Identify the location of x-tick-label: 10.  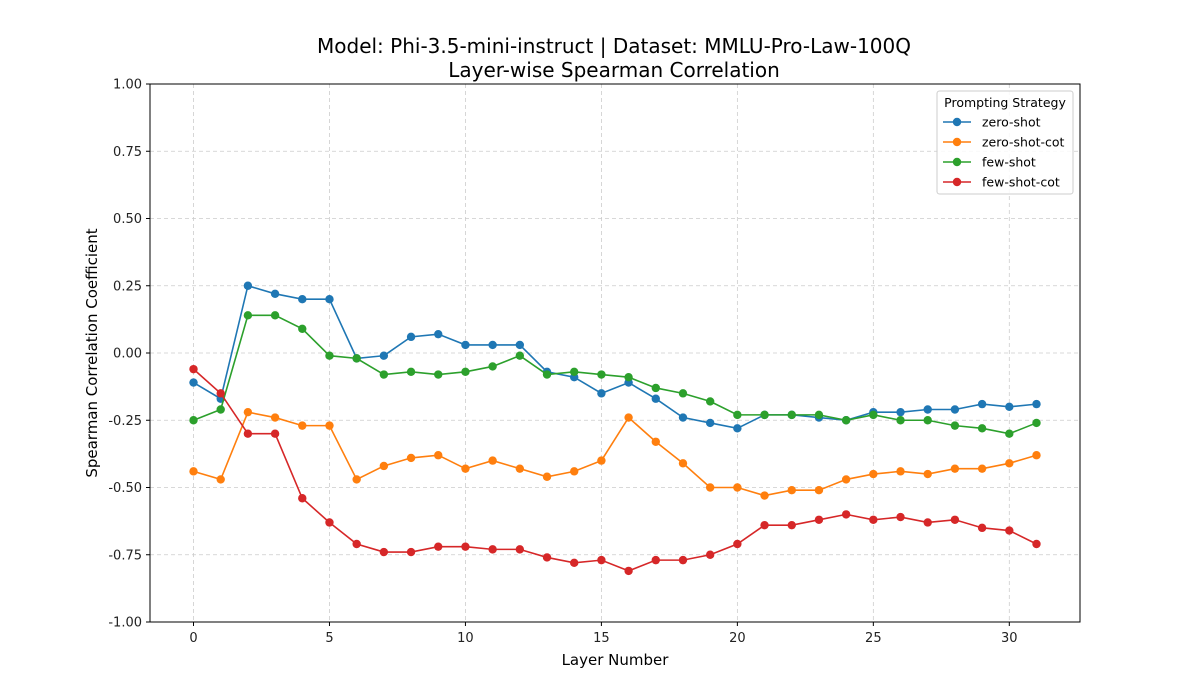
(465, 638).